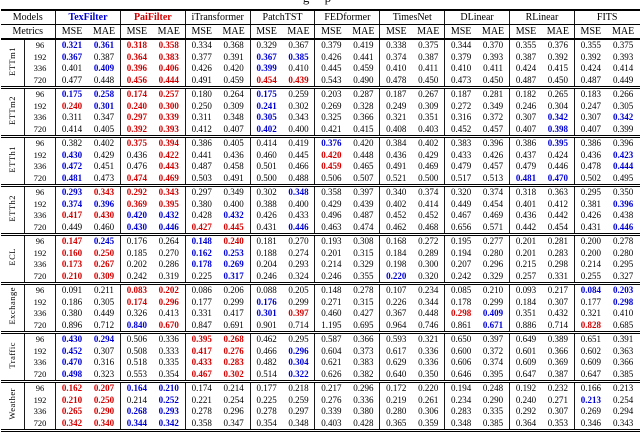 Image resolution: width=640 pixels, height=432 pixels. I want to click on mse-value: 0.176, so click(266, 302).